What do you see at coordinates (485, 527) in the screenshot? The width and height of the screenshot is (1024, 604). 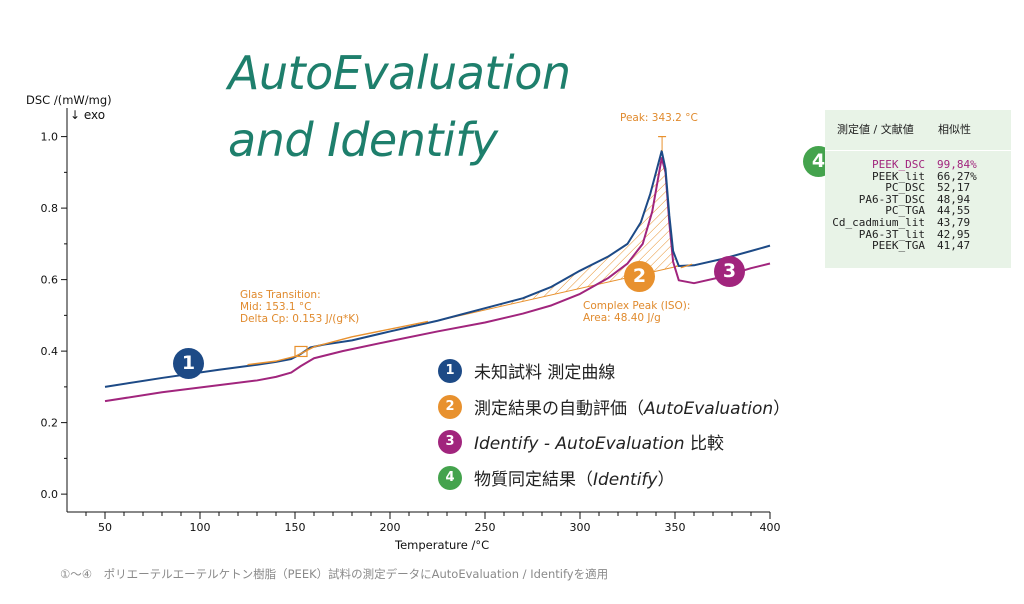 I see `x-tick-label: 250` at bounding box center [485, 527].